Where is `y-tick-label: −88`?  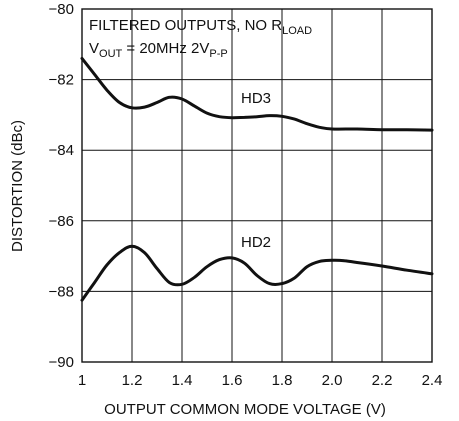
y-tick-label: −88 is located at coordinates (61, 291).